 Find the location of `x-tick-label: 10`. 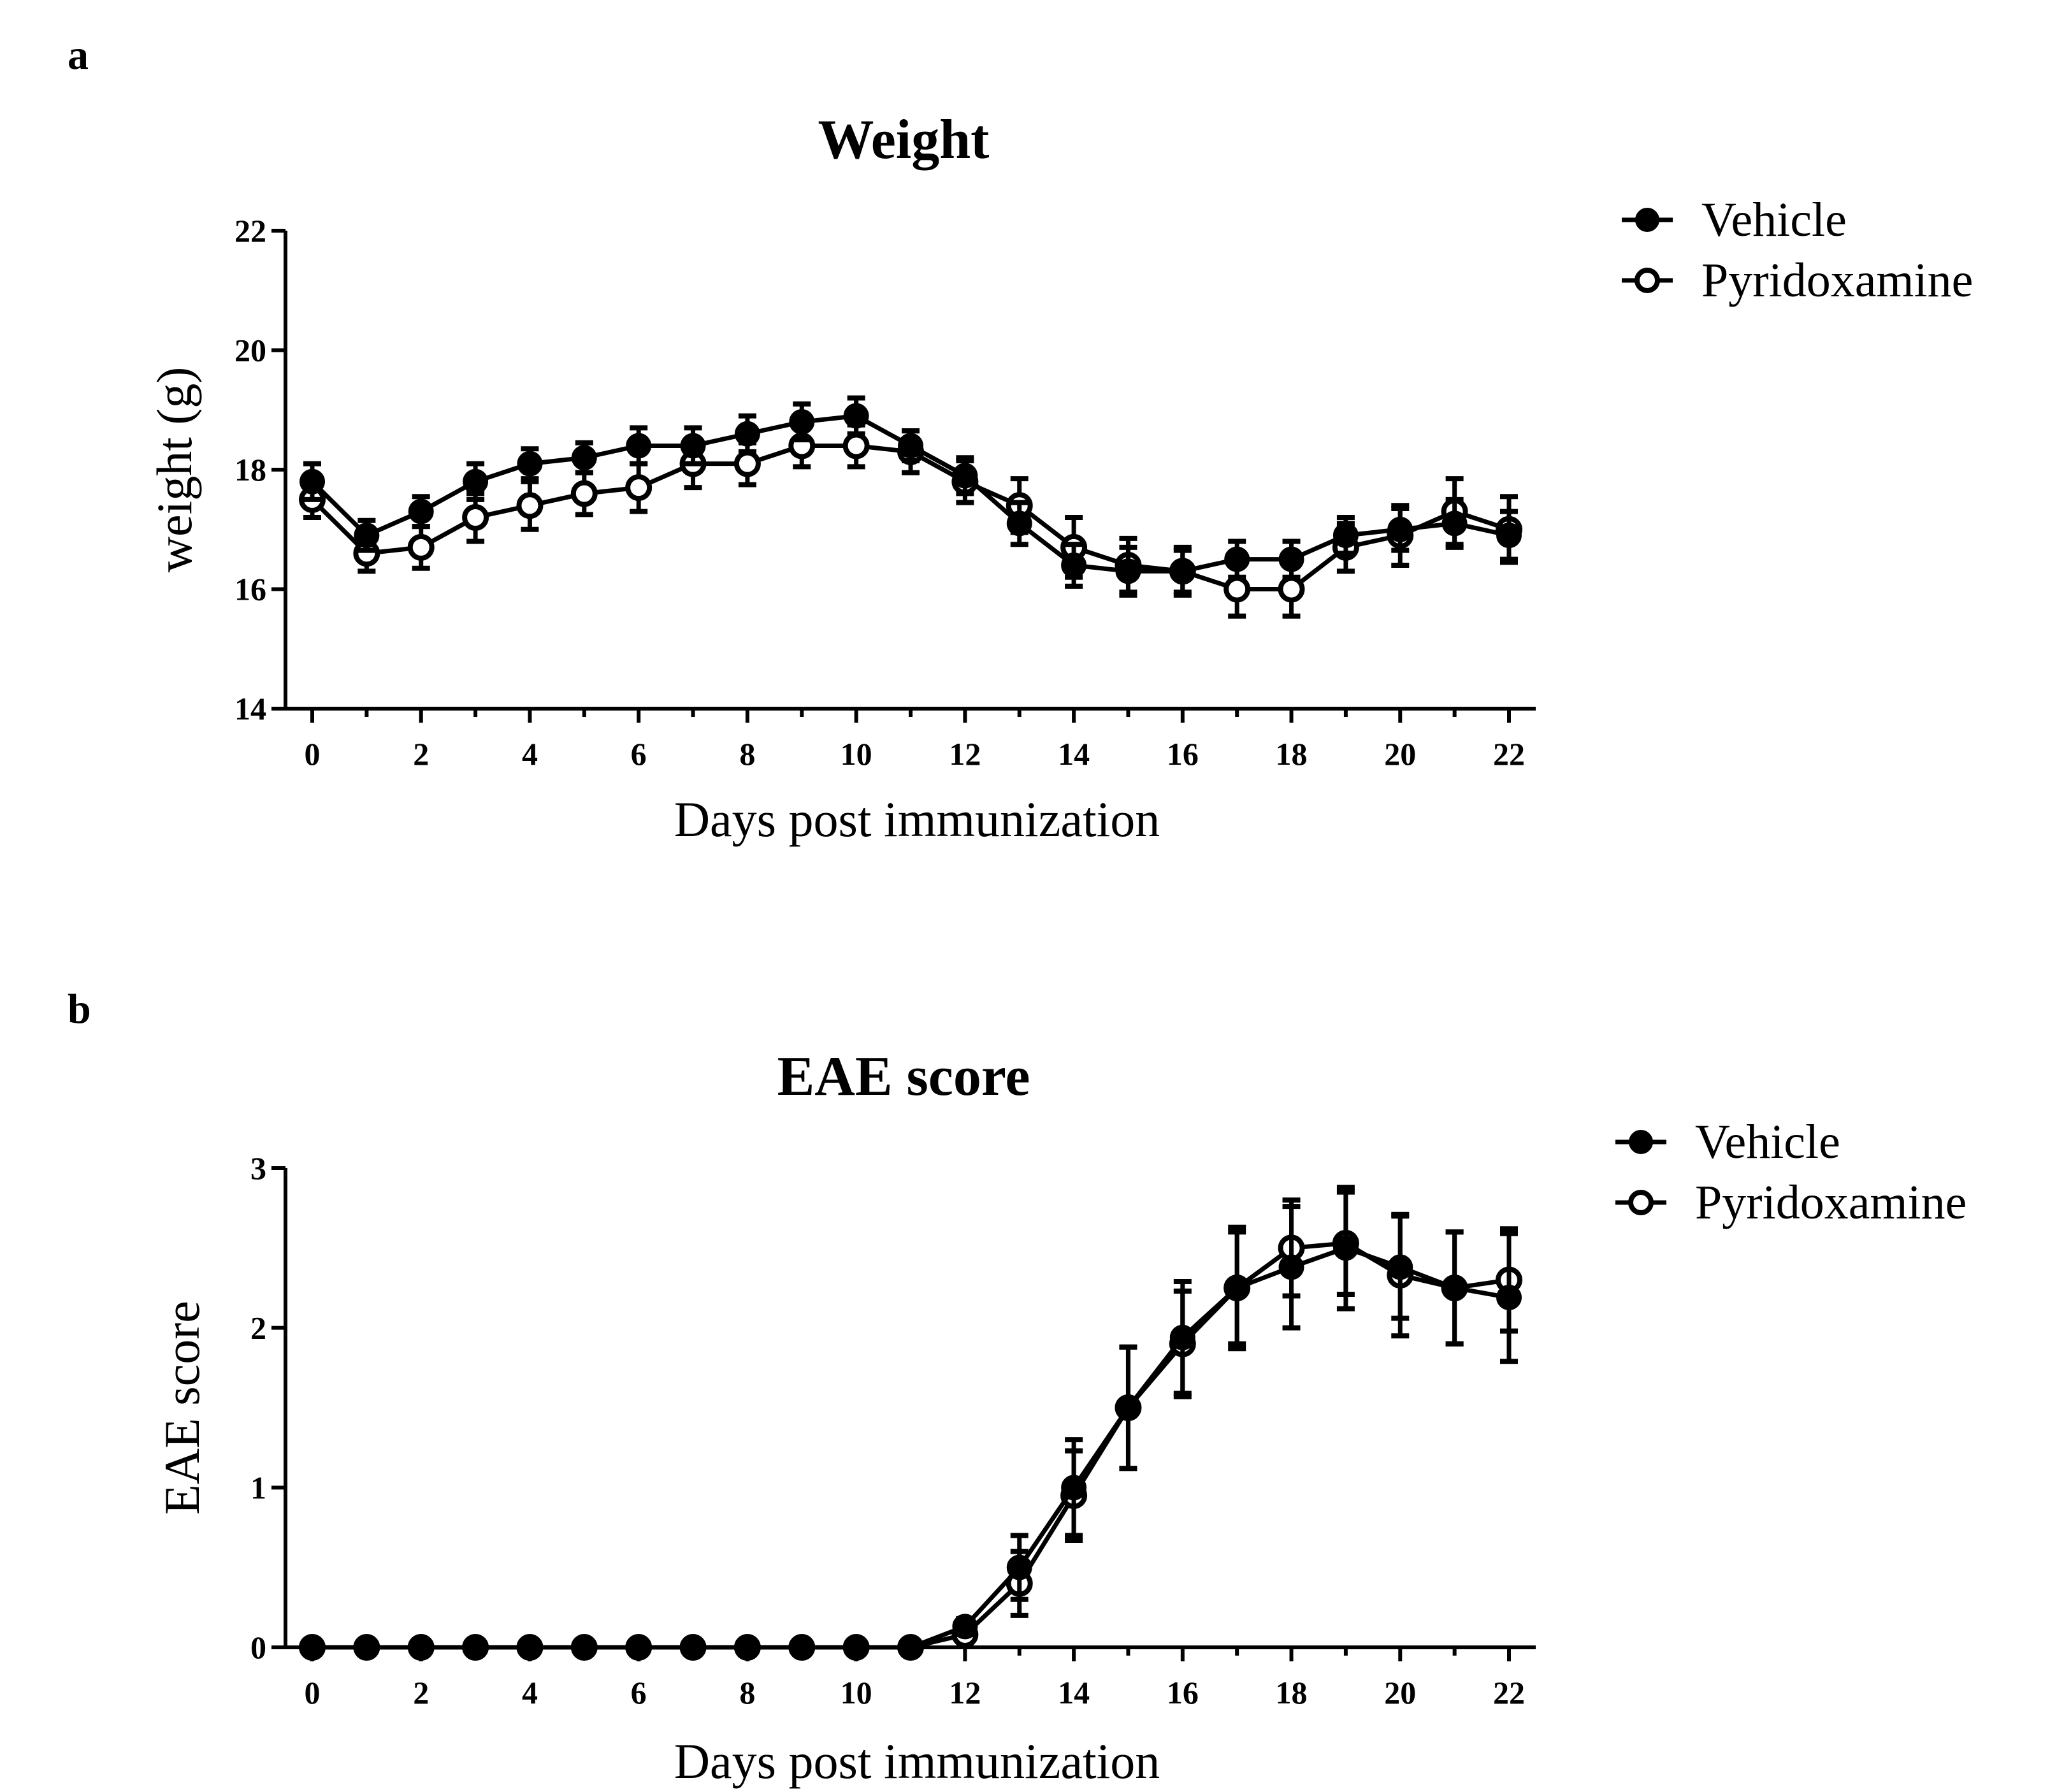

x-tick-label: 10 is located at coordinates (856, 1693).